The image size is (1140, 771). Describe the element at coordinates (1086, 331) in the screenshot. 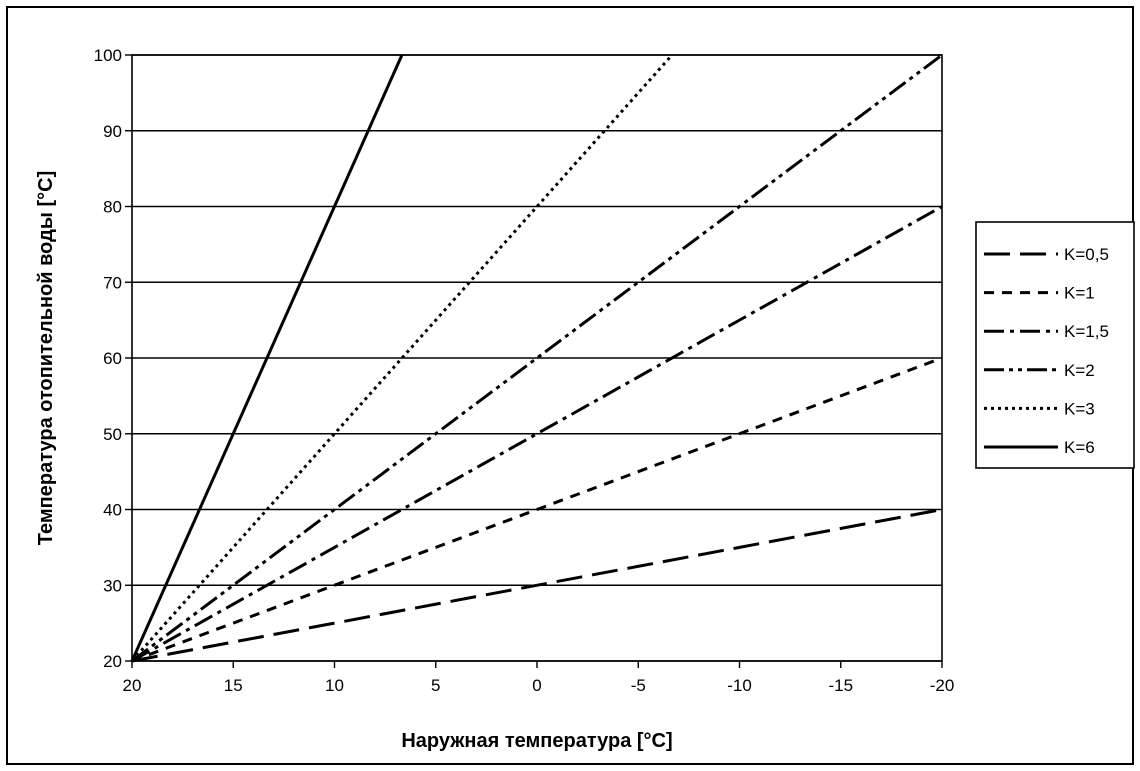

I see `legend-label: K=1,5` at that location.